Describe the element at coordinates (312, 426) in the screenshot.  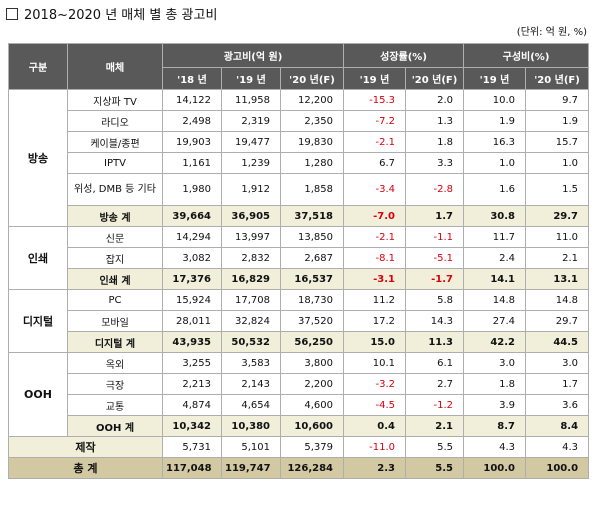
I see `cell-v20: 10,600` at that location.